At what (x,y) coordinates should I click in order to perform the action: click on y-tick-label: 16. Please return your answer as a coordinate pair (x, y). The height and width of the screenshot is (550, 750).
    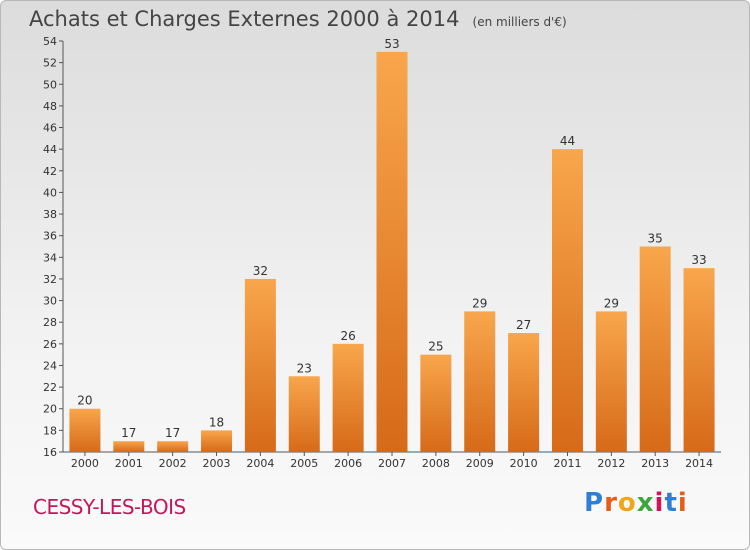
    Looking at the image, I should click on (50, 452).